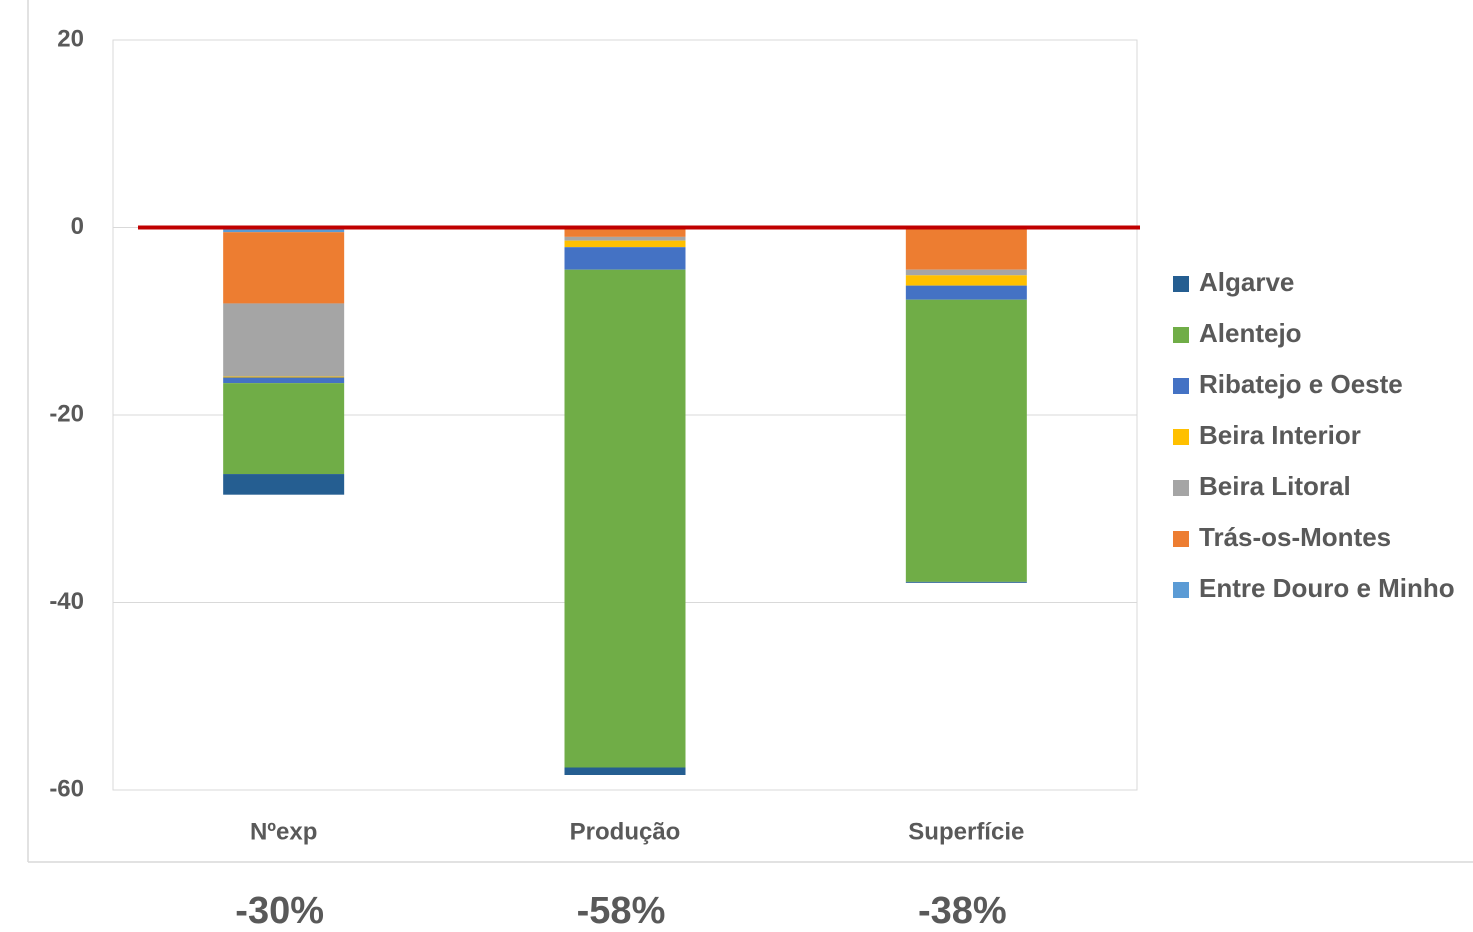  I want to click on annotation: -30%, so click(279, 911).